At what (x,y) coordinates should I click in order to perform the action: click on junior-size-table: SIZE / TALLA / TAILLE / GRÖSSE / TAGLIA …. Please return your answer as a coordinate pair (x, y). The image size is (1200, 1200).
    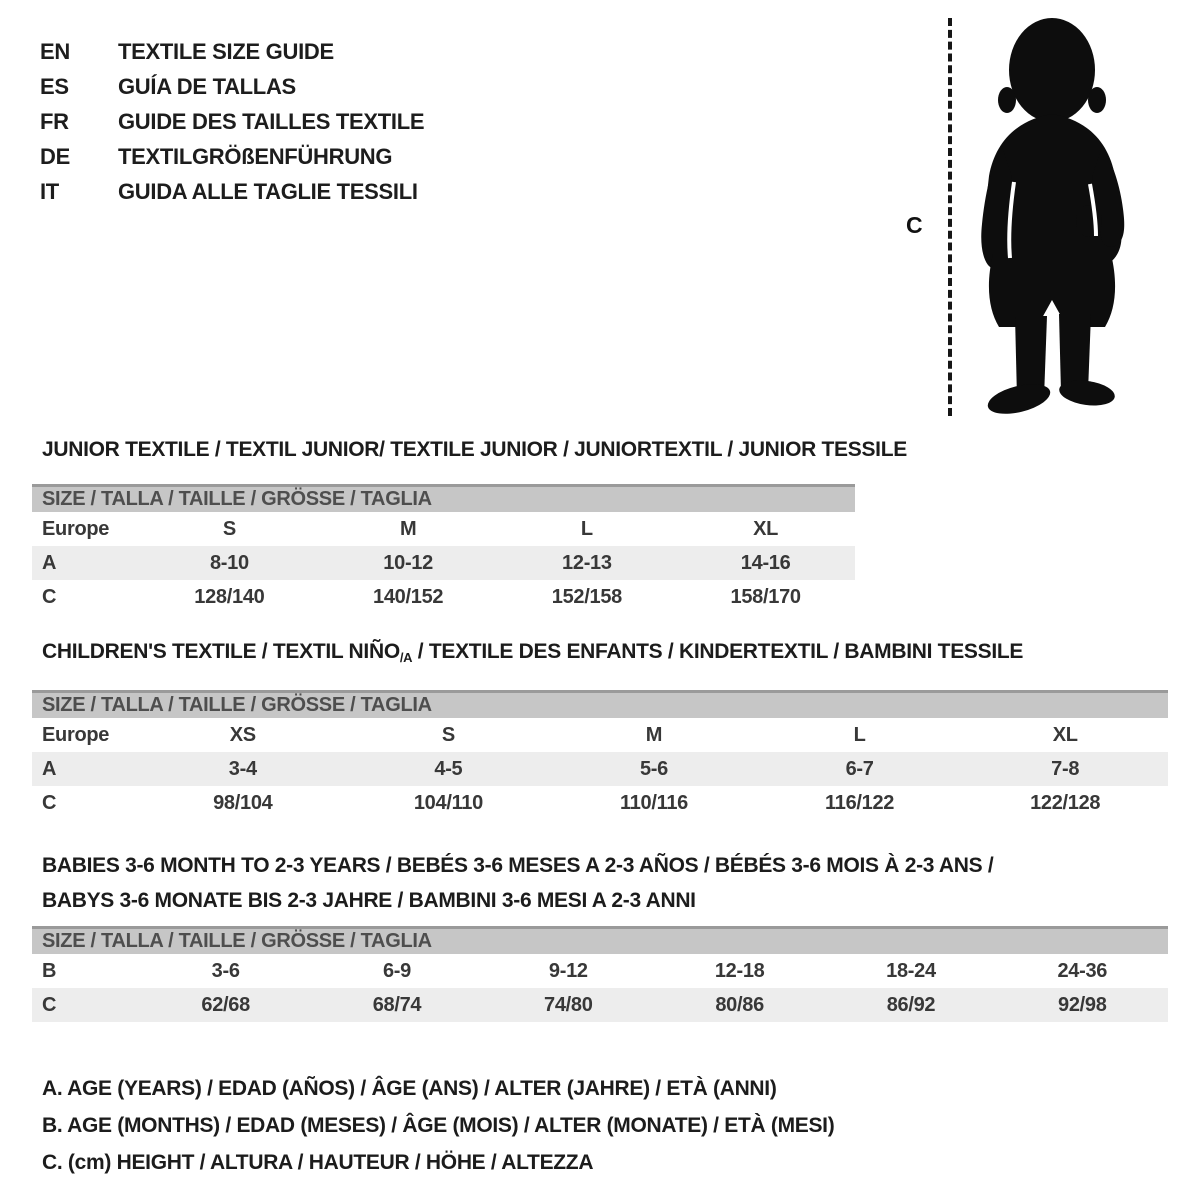
    Looking at the image, I should click on (443, 549).